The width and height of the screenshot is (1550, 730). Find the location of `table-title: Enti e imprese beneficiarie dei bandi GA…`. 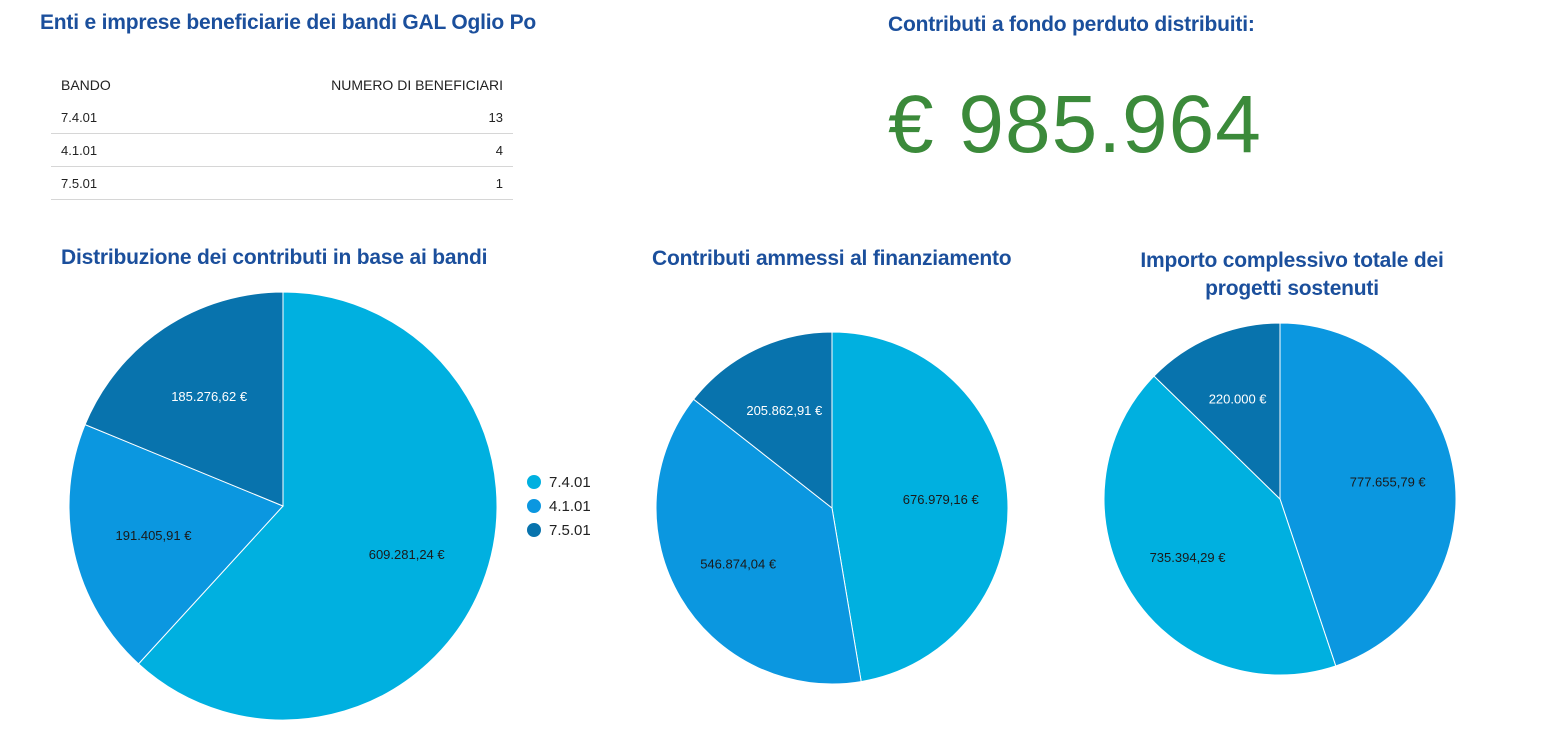

table-title: Enti e imprese beneficiarie dei bandi GA… is located at coordinates (288, 22).